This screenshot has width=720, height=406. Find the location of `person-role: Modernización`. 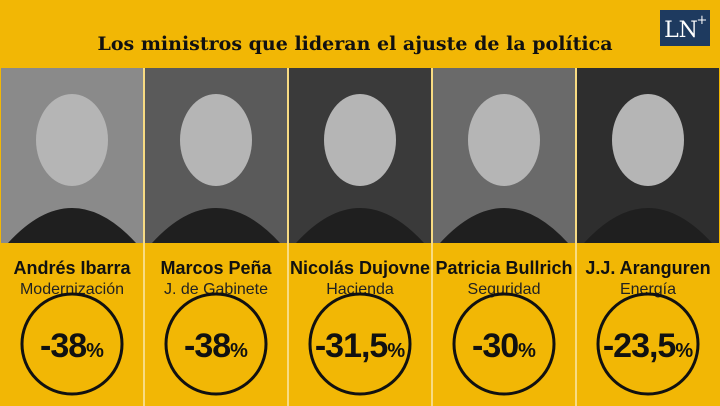

person-role: Modernización is located at coordinates (72, 289).